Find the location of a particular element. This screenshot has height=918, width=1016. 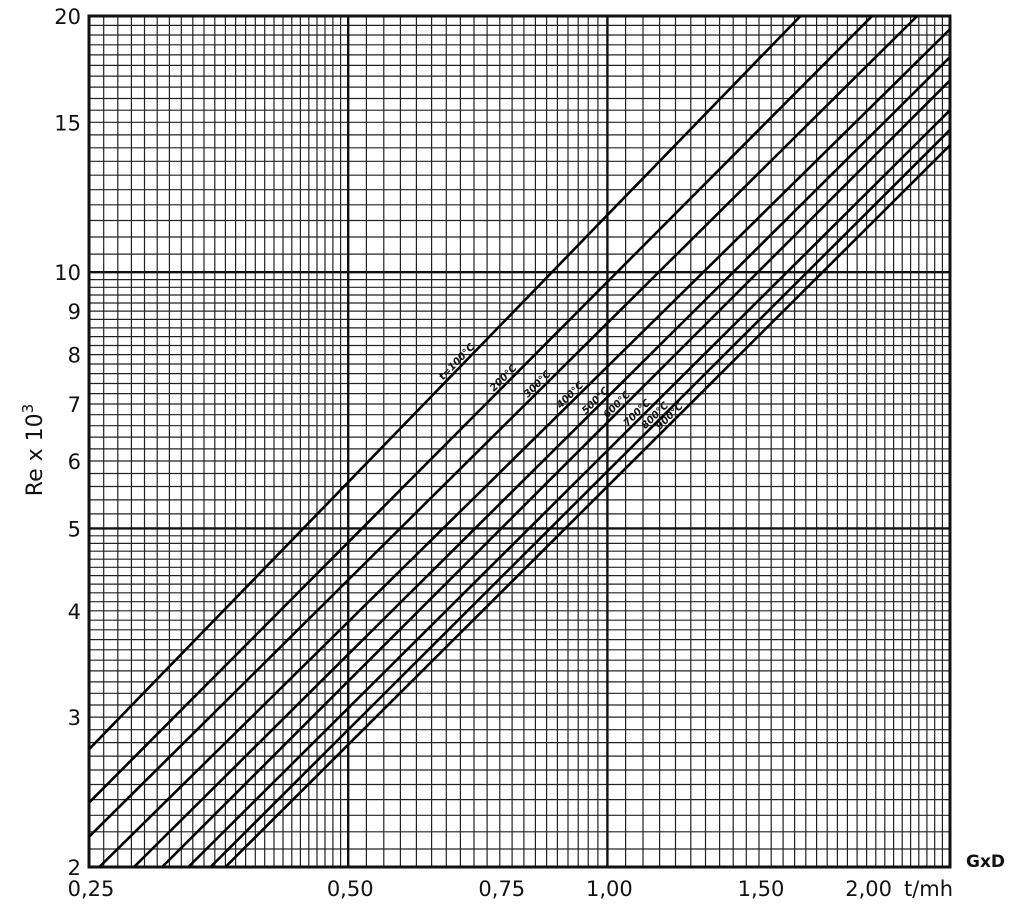

y-tick-label: 7 is located at coordinates (74, 405).